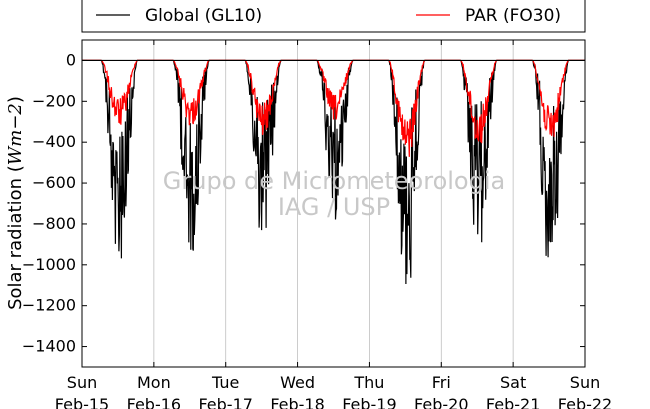  I want to click on legend-box, so click(333, 16).